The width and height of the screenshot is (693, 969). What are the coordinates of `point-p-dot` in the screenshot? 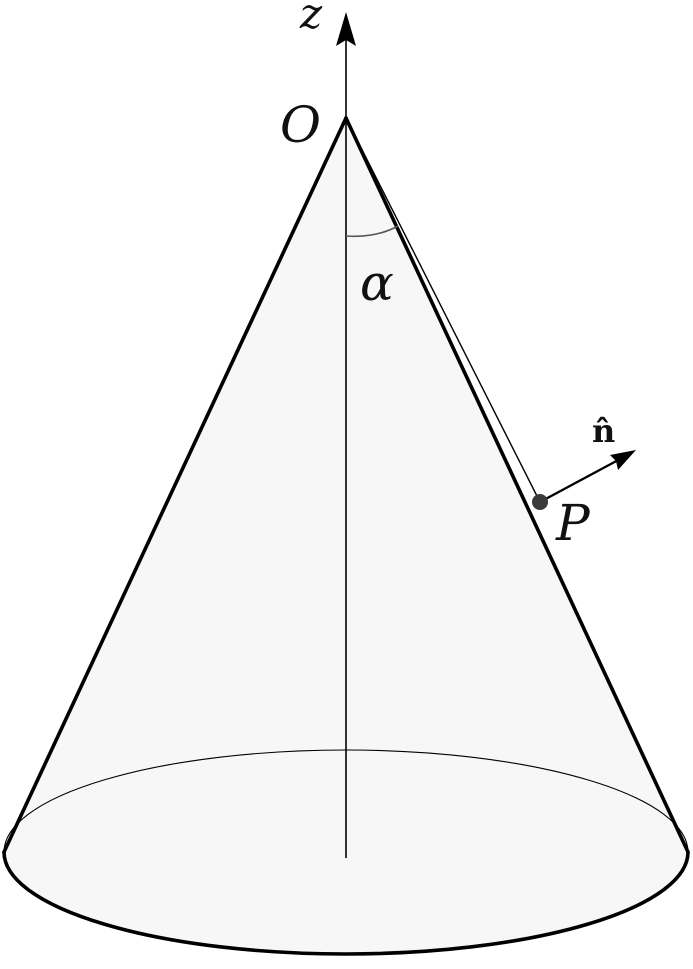 It's located at (540, 502).